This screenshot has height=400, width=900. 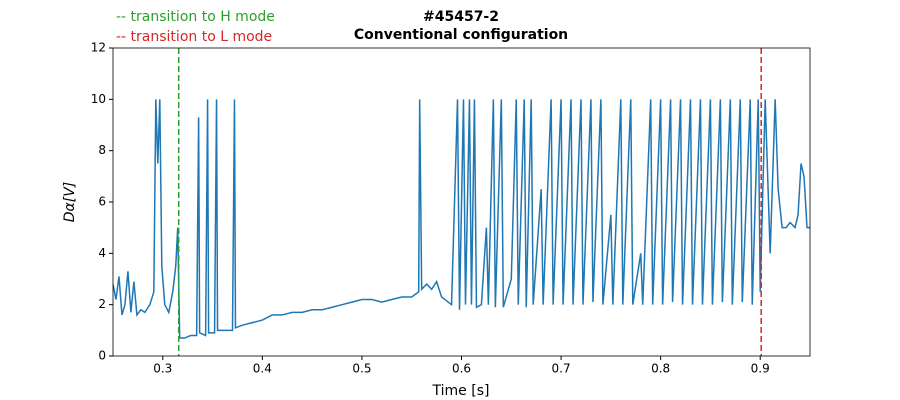 I want to click on chart-title: #45457-2, so click(x=461, y=17).